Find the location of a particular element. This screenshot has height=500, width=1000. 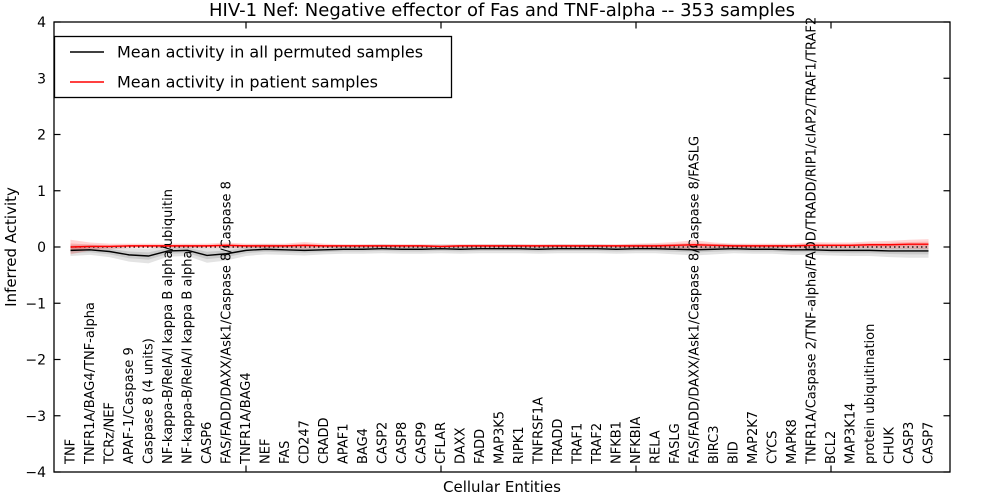

x-category-label: CD247 is located at coordinates (305, 442).